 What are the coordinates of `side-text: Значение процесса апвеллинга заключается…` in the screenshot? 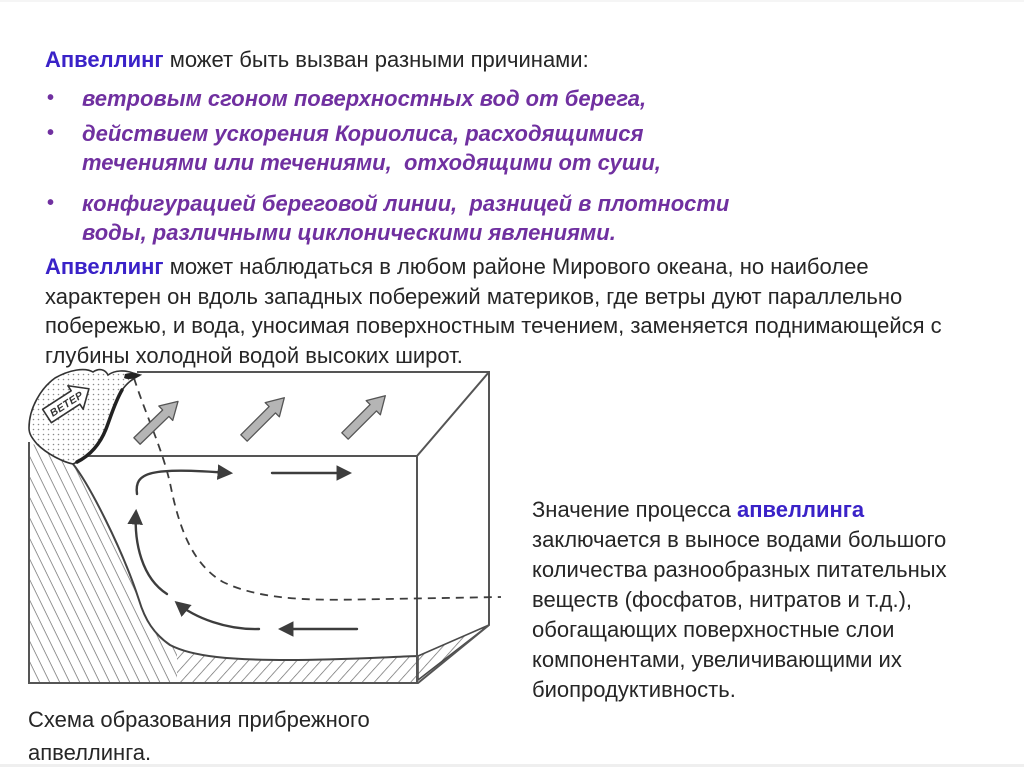 It's located at (769, 600).